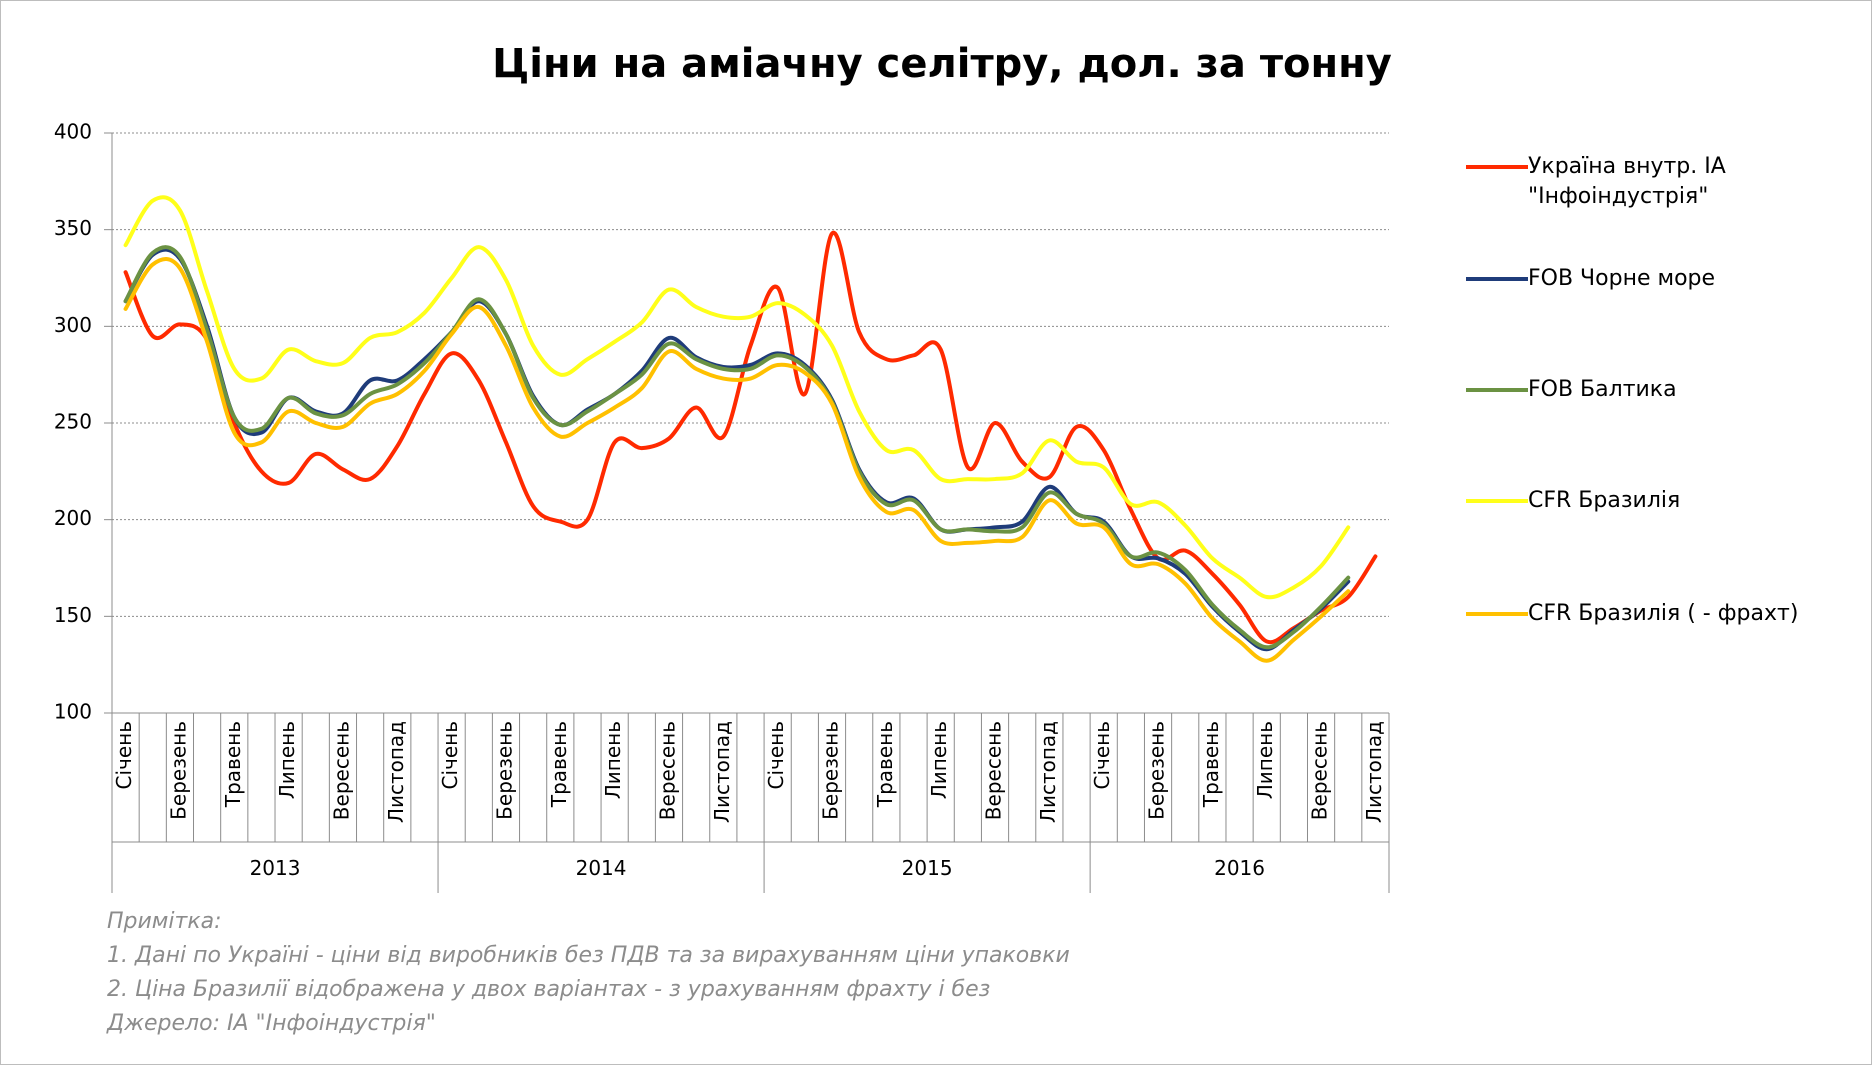 Image resolution: width=1872 pixels, height=1065 pixels. What do you see at coordinates (73, 518) in the screenshot?
I see `y-tick-label: 200` at bounding box center [73, 518].